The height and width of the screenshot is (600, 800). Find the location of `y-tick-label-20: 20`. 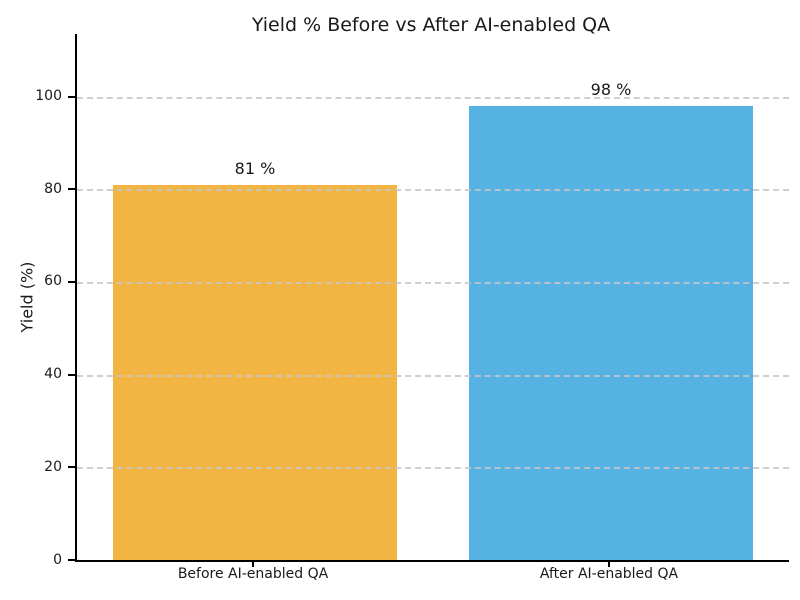

y-tick-label-20: 20 is located at coordinates (53, 466).